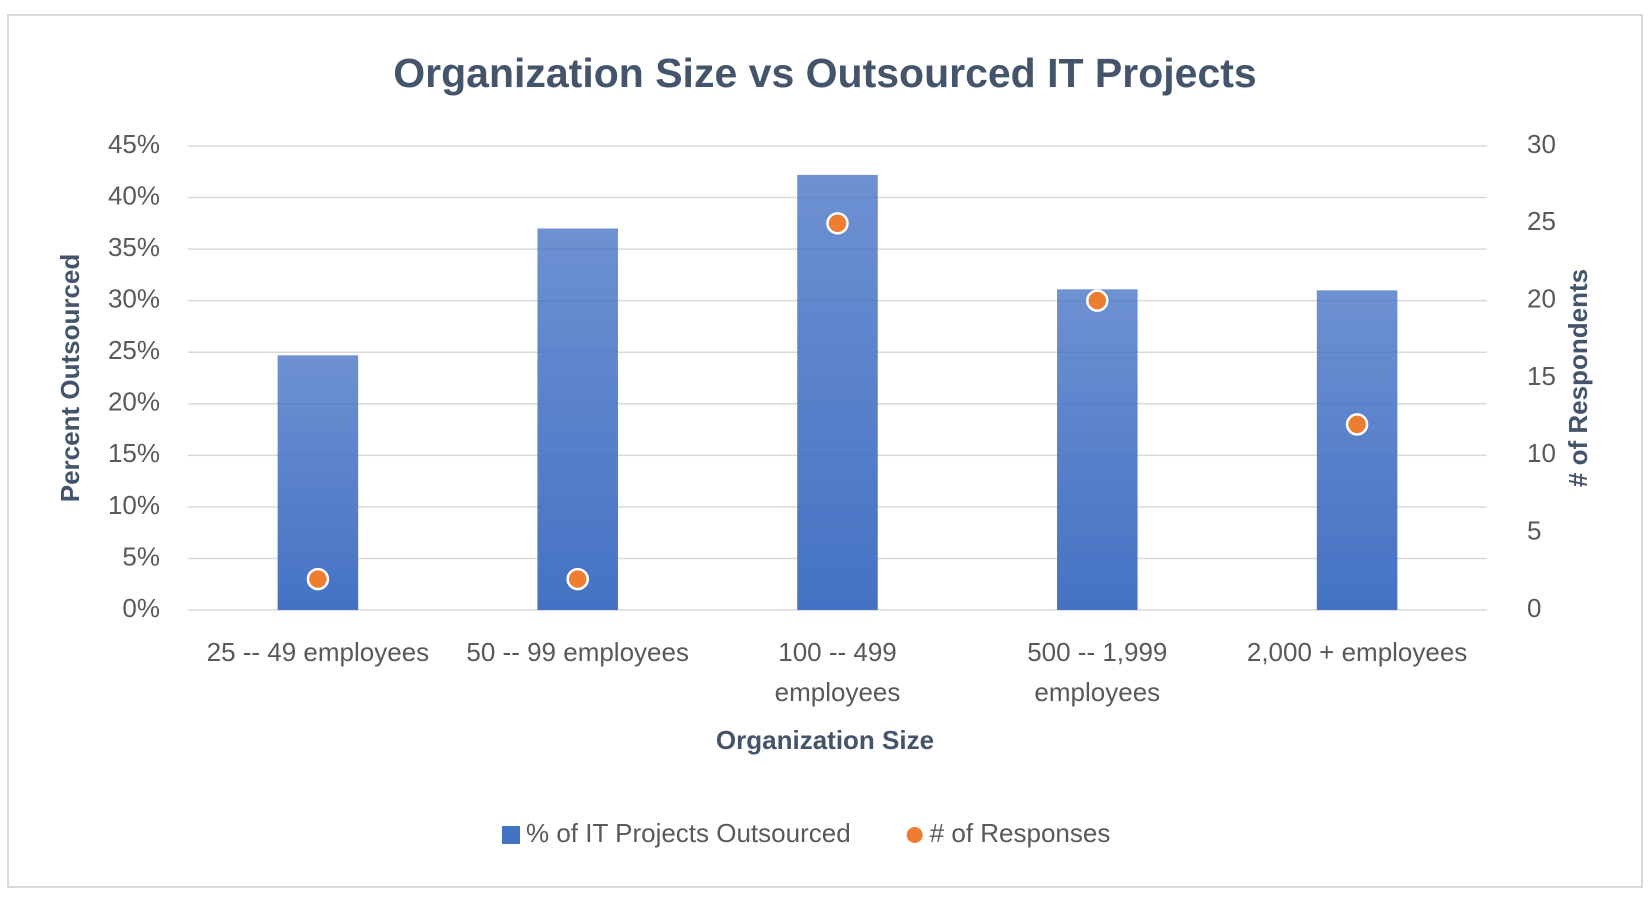 The image size is (1650, 900). I want to click on y2-tick-label: 30, so click(1541, 144).